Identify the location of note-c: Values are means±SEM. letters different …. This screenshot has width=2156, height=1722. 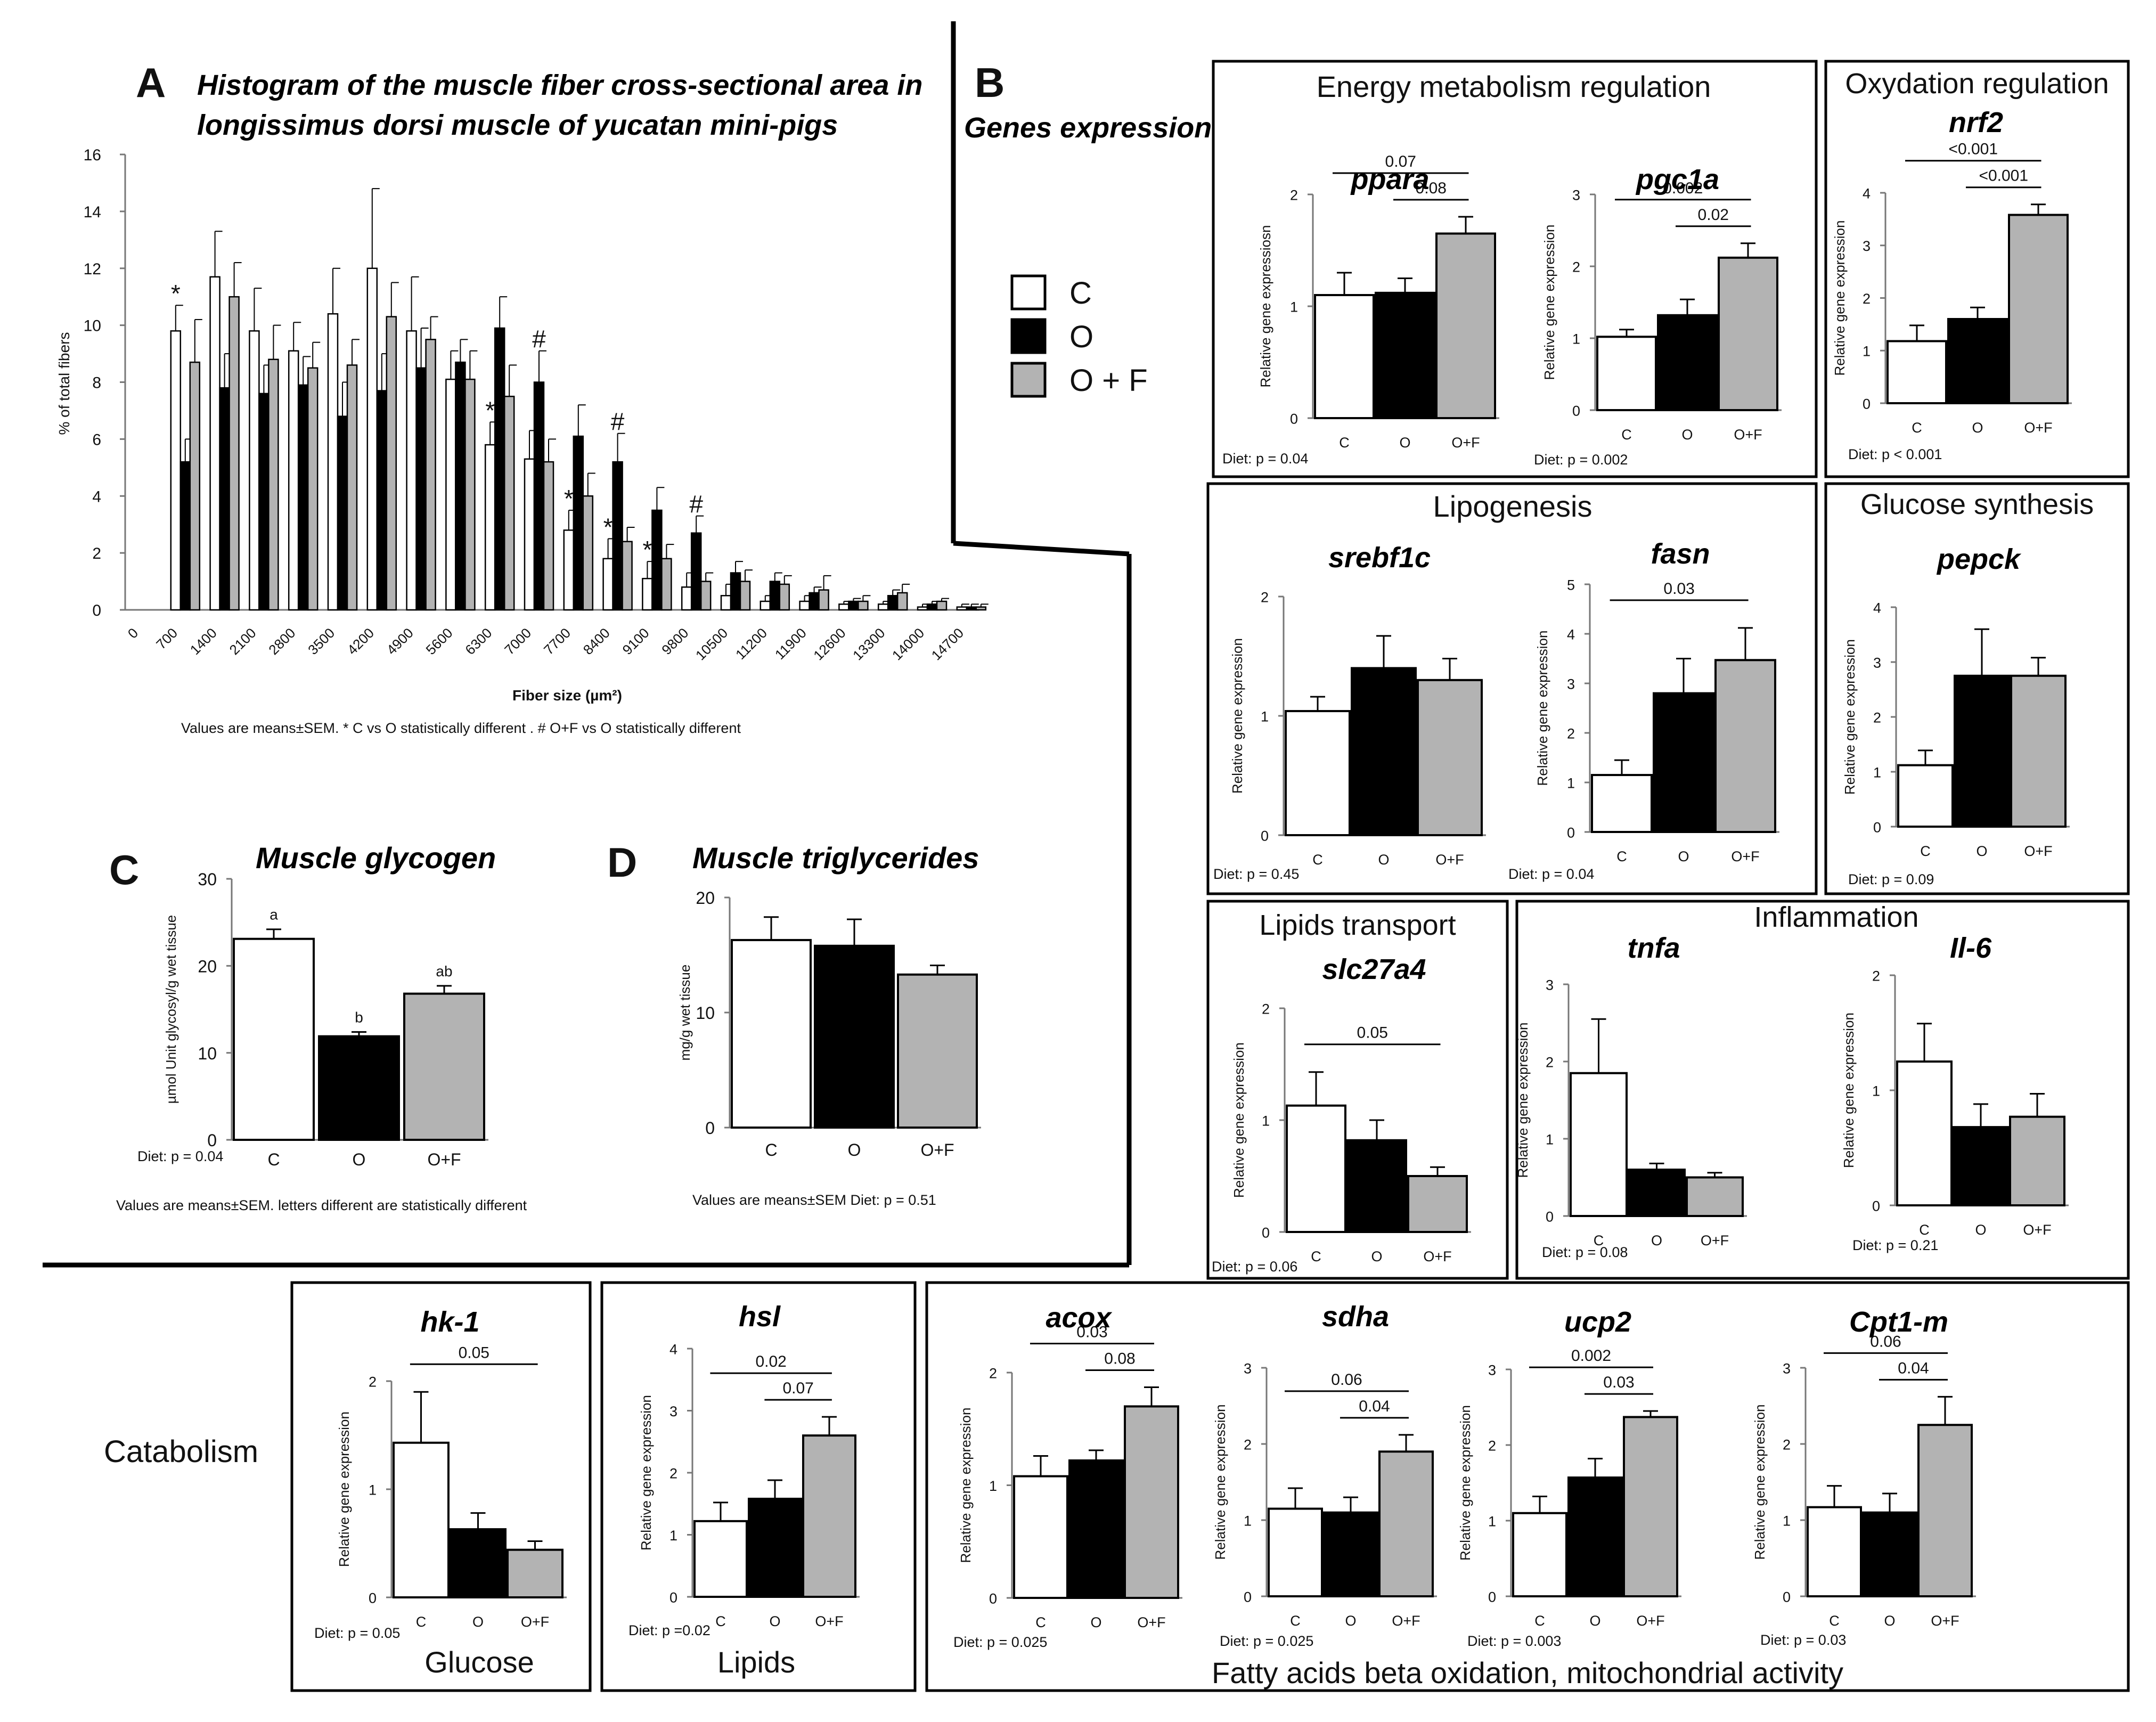
(322, 1205).